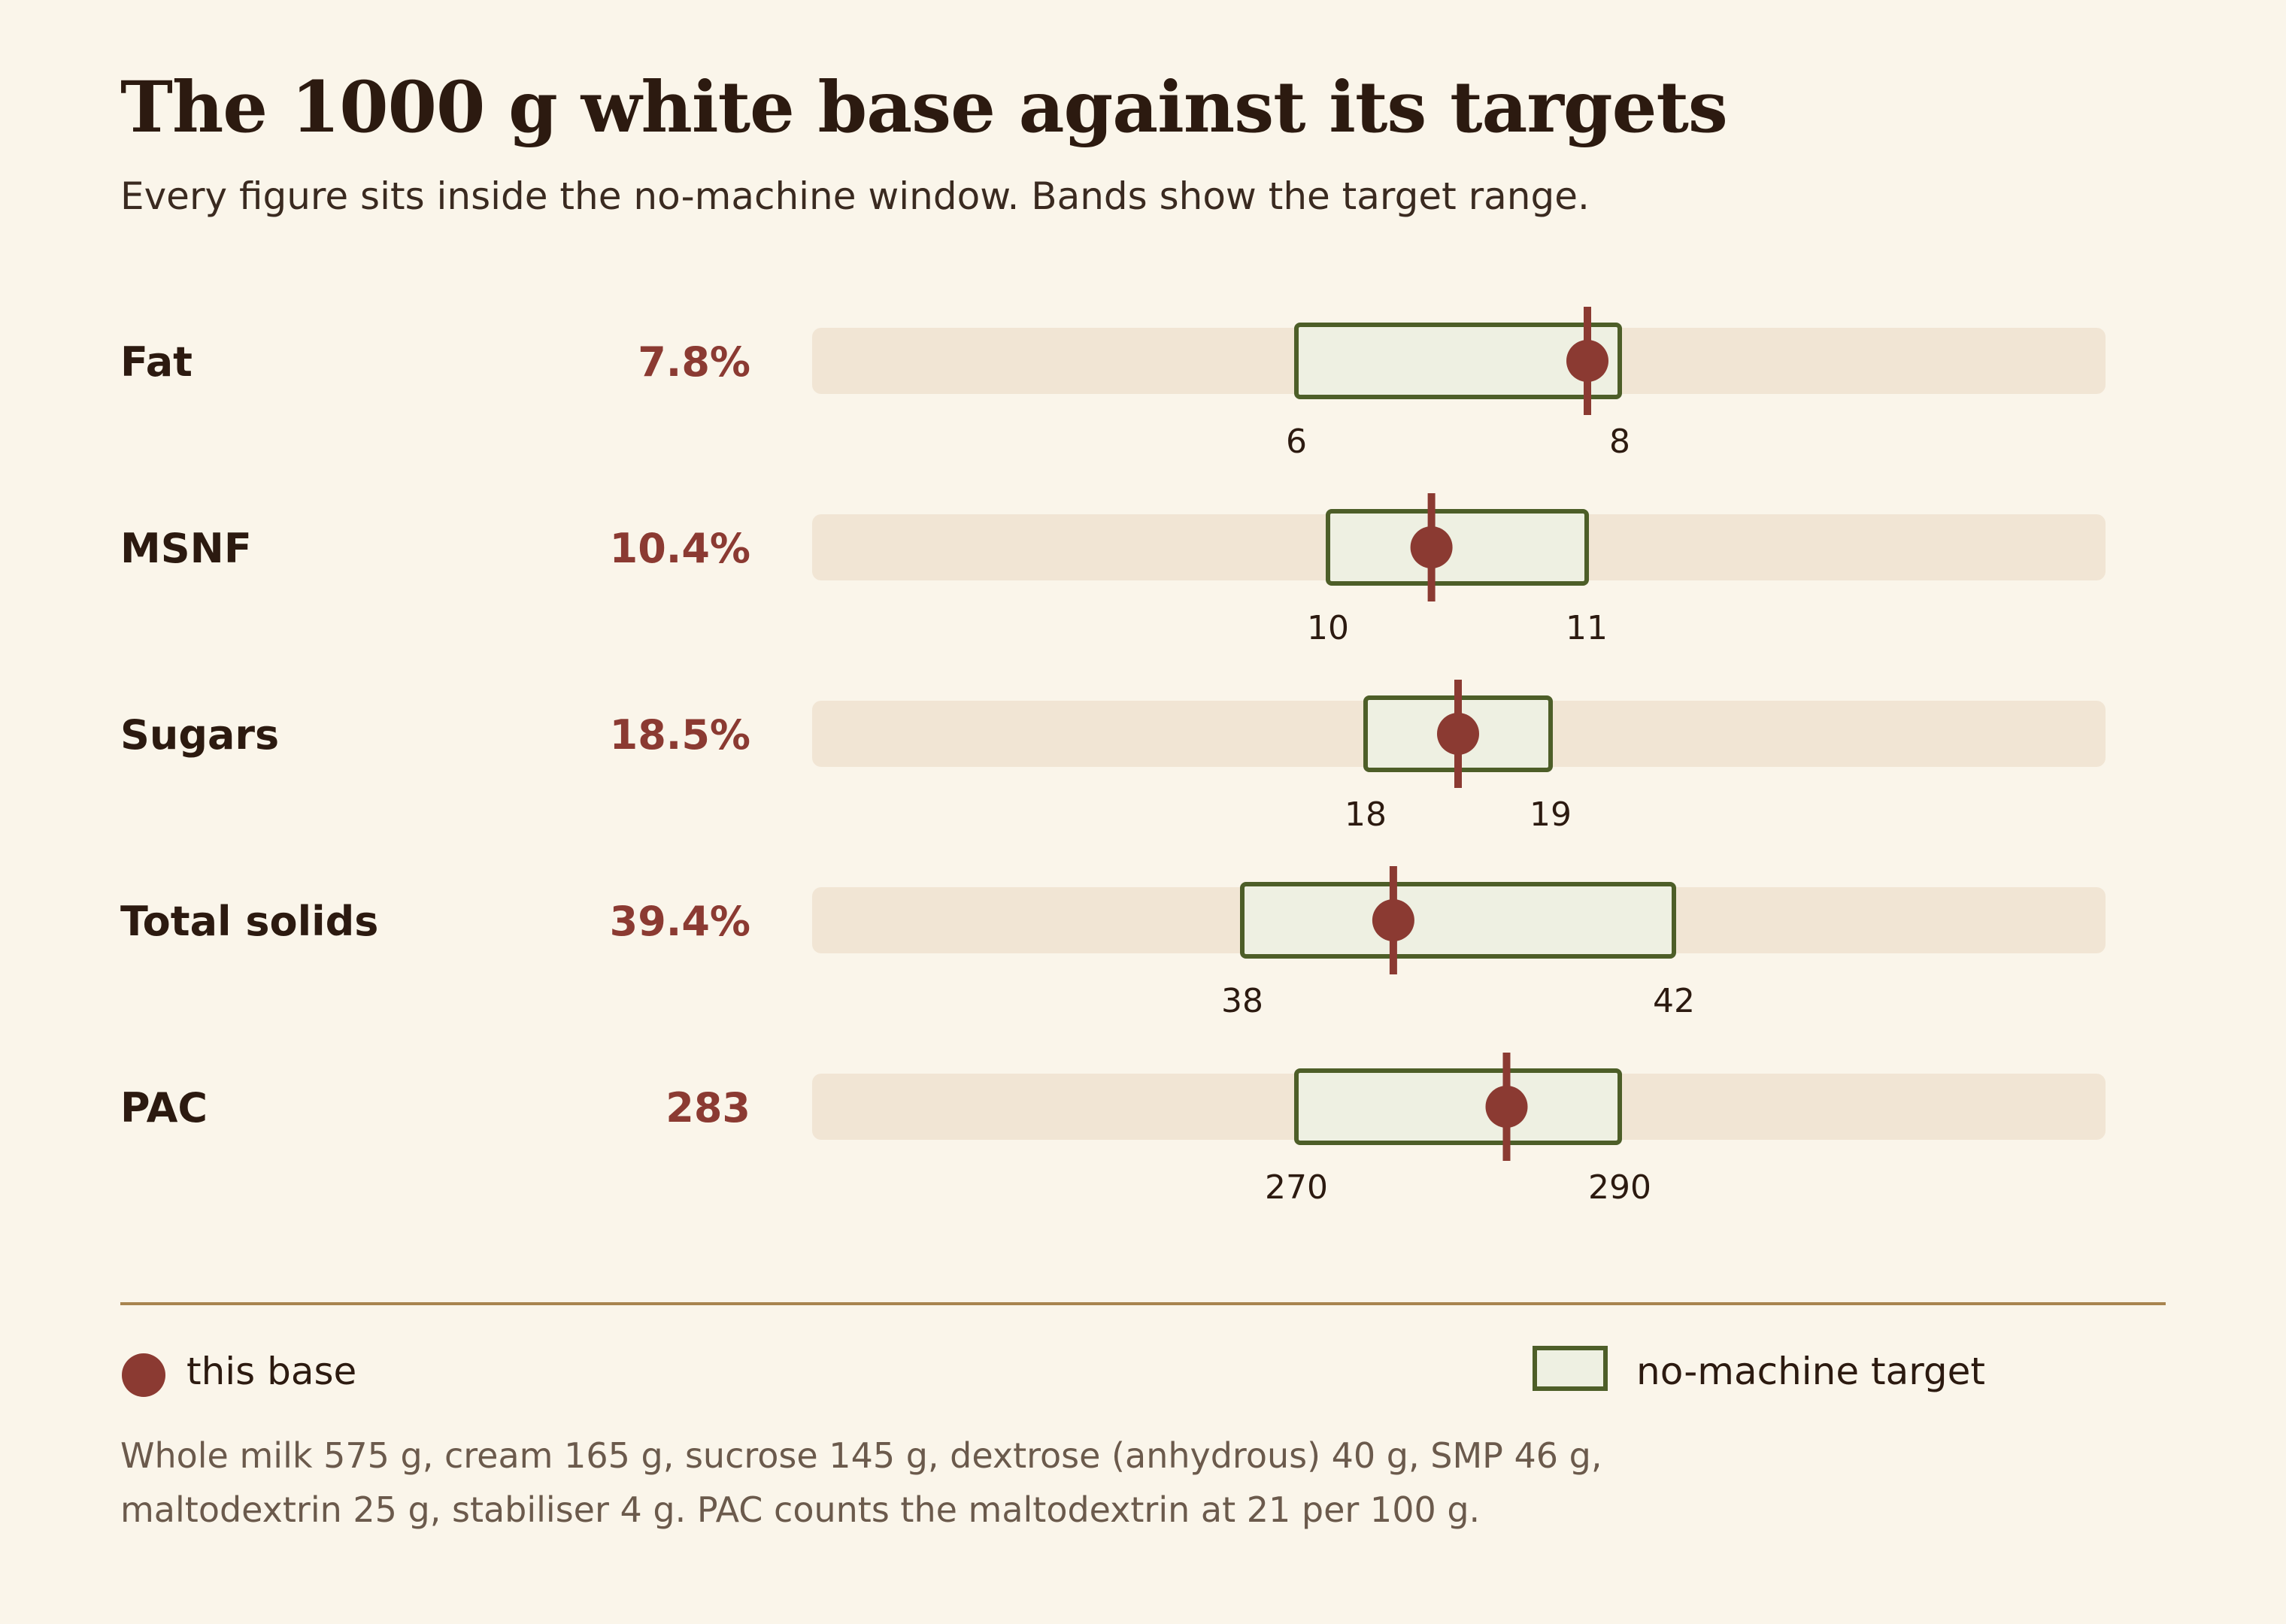 Image resolution: width=2286 pixels, height=1624 pixels. Describe the element at coordinates (186, 548) in the screenshot. I see `metric-label: MSNF` at that location.